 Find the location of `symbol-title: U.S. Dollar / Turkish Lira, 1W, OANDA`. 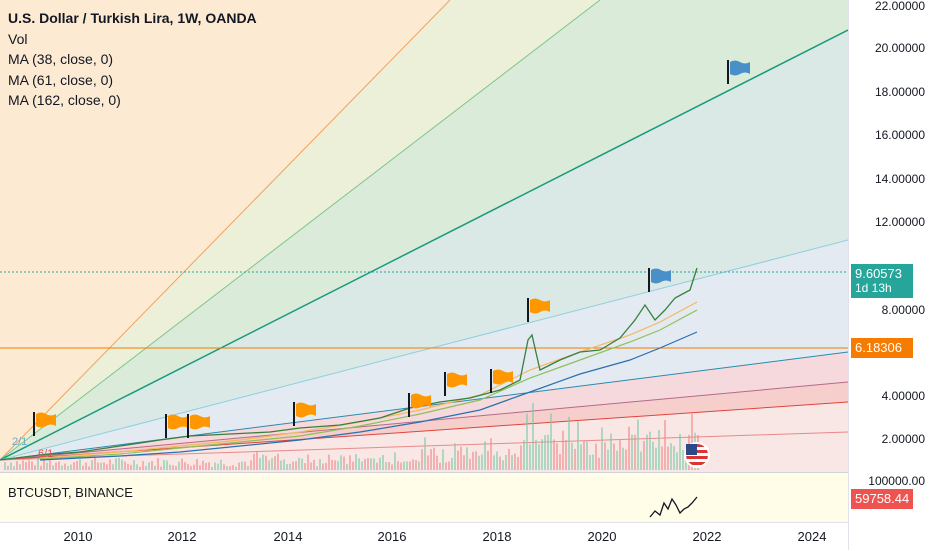

symbol-title: U.S. Dollar / Turkish Lira, 1W, OANDA is located at coordinates (132, 18).